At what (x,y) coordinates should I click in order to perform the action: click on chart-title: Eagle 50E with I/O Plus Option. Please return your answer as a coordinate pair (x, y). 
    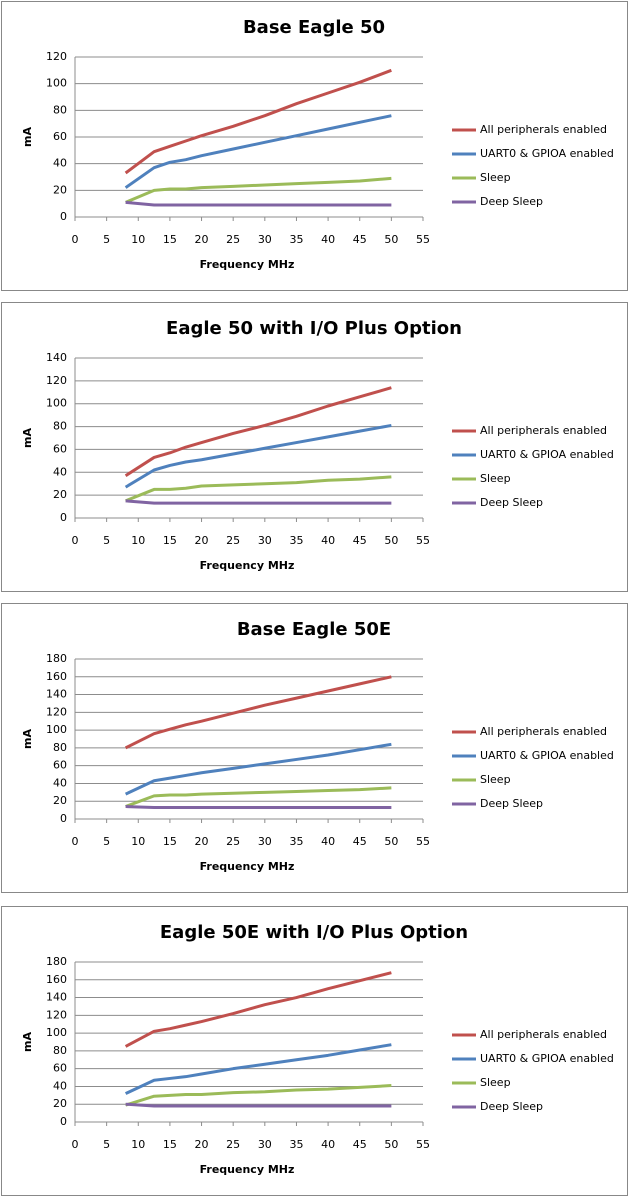
    Looking at the image, I should click on (314, 932).